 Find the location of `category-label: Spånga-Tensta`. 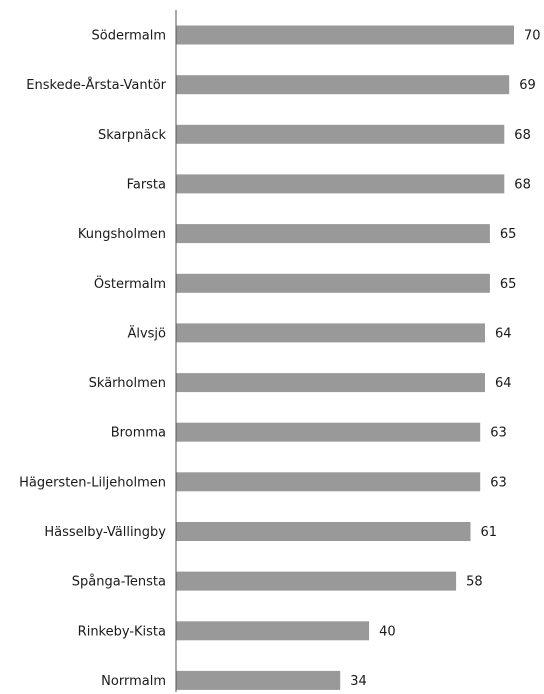

category-label: Spånga-Tensta is located at coordinates (119, 582).